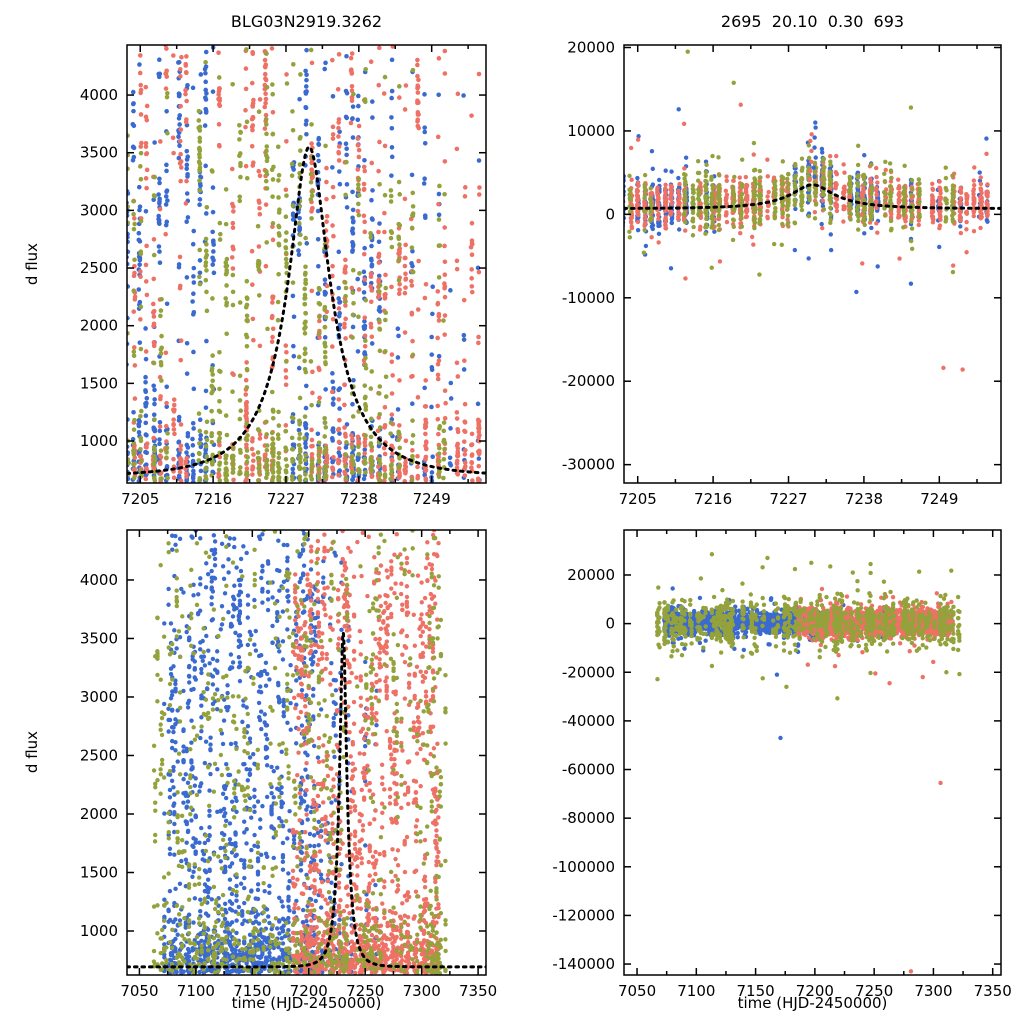 This screenshot has width=1024, height=1024. I want to click on top-left-ylabel: d flux, so click(32, 264).